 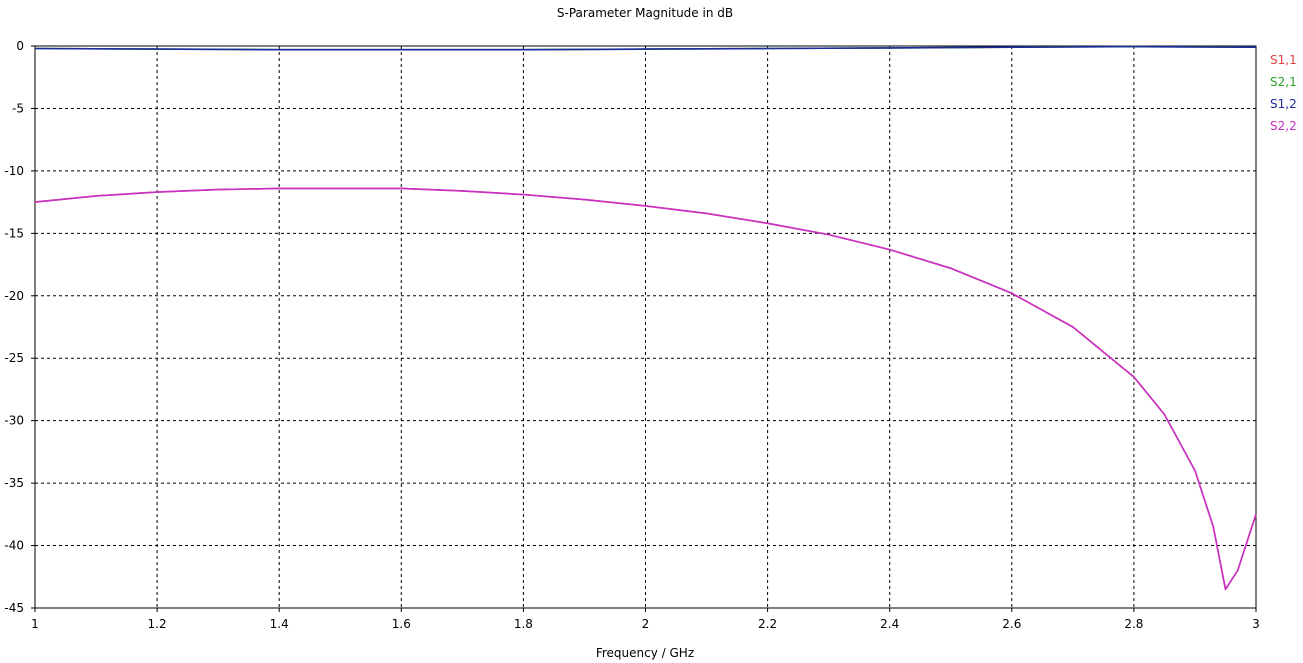 I want to click on legend-entry-S1-2: S1,2, so click(x=1283, y=104).